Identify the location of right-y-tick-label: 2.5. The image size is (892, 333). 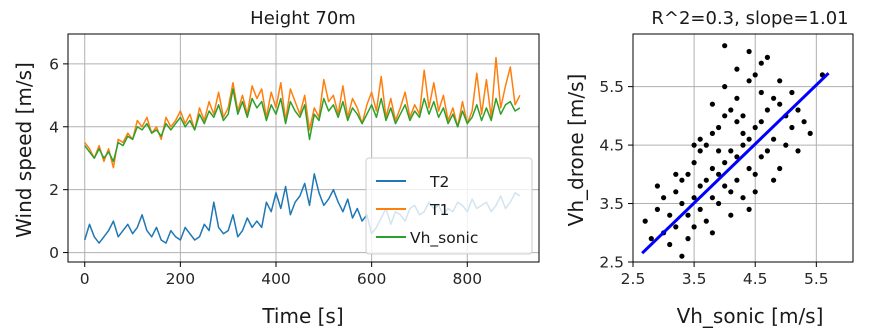
(611, 263).